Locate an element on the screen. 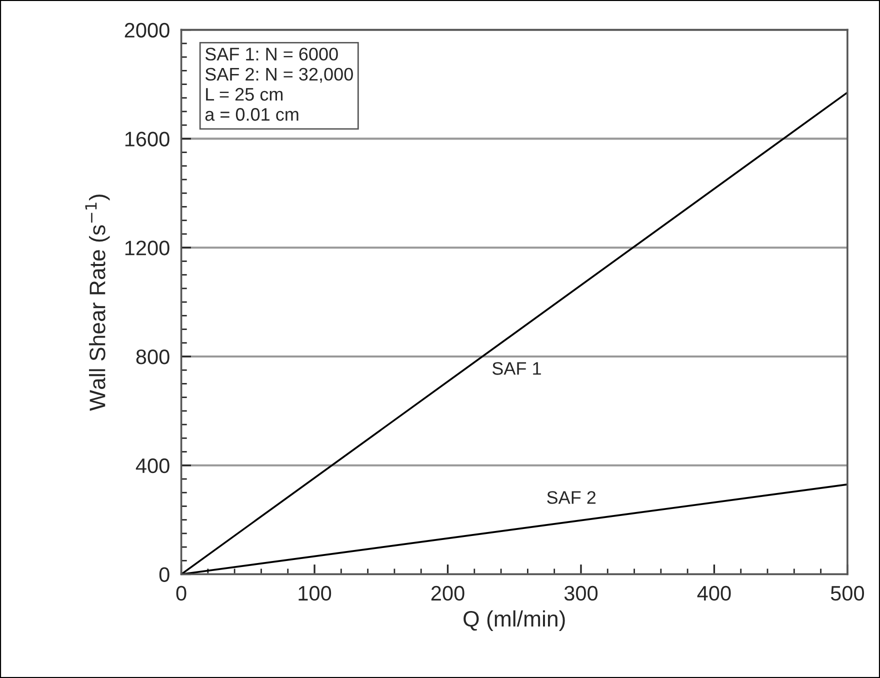 The width and height of the screenshot is (880, 678). y-tick-label: 1600 is located at coordinates (147, 139).